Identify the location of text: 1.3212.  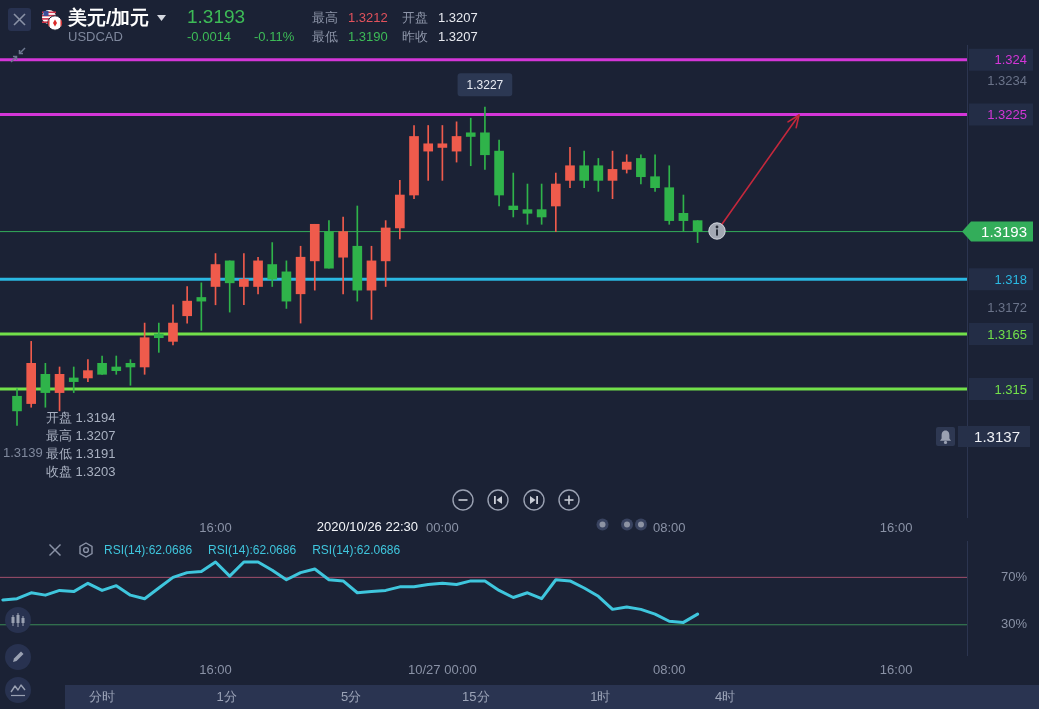
(368, 18).